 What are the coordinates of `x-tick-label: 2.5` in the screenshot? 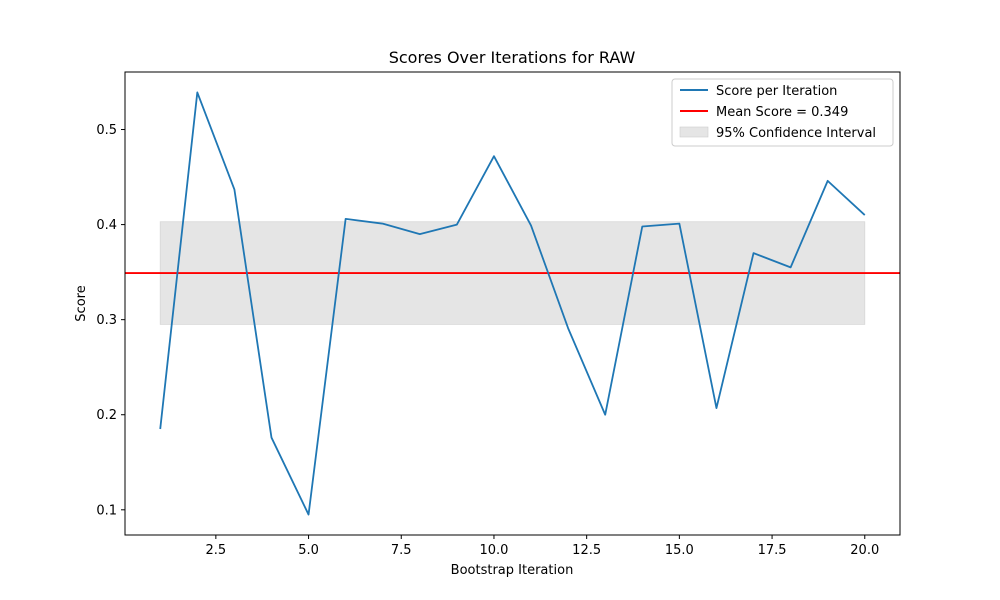 It's located at (216, 550).